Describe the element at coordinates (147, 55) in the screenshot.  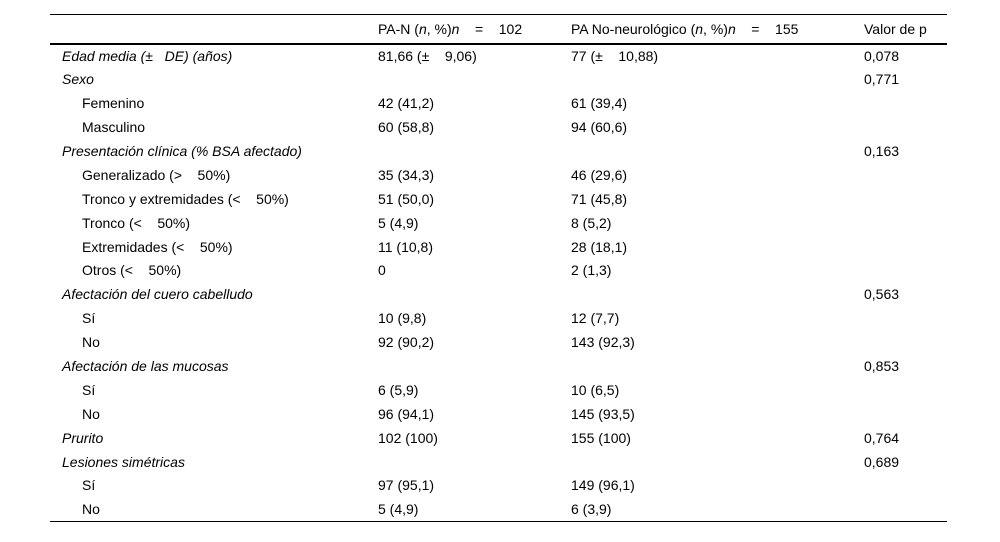
I see `row-label: Edad media (± DE) (años)` at that location.